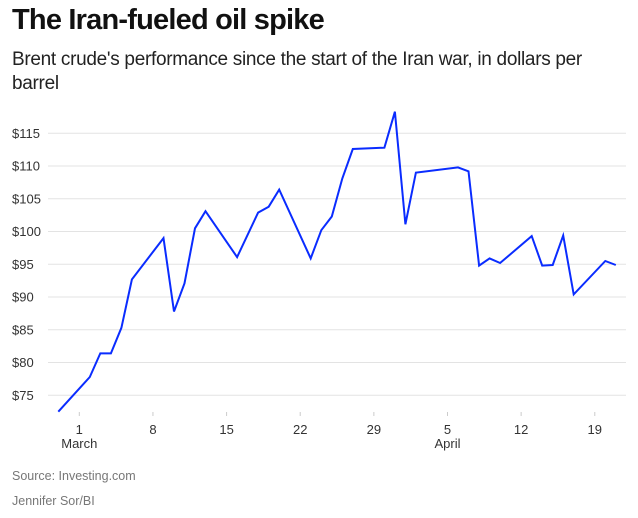  I want to click on x-tick-label: 19, so click(595, 429).